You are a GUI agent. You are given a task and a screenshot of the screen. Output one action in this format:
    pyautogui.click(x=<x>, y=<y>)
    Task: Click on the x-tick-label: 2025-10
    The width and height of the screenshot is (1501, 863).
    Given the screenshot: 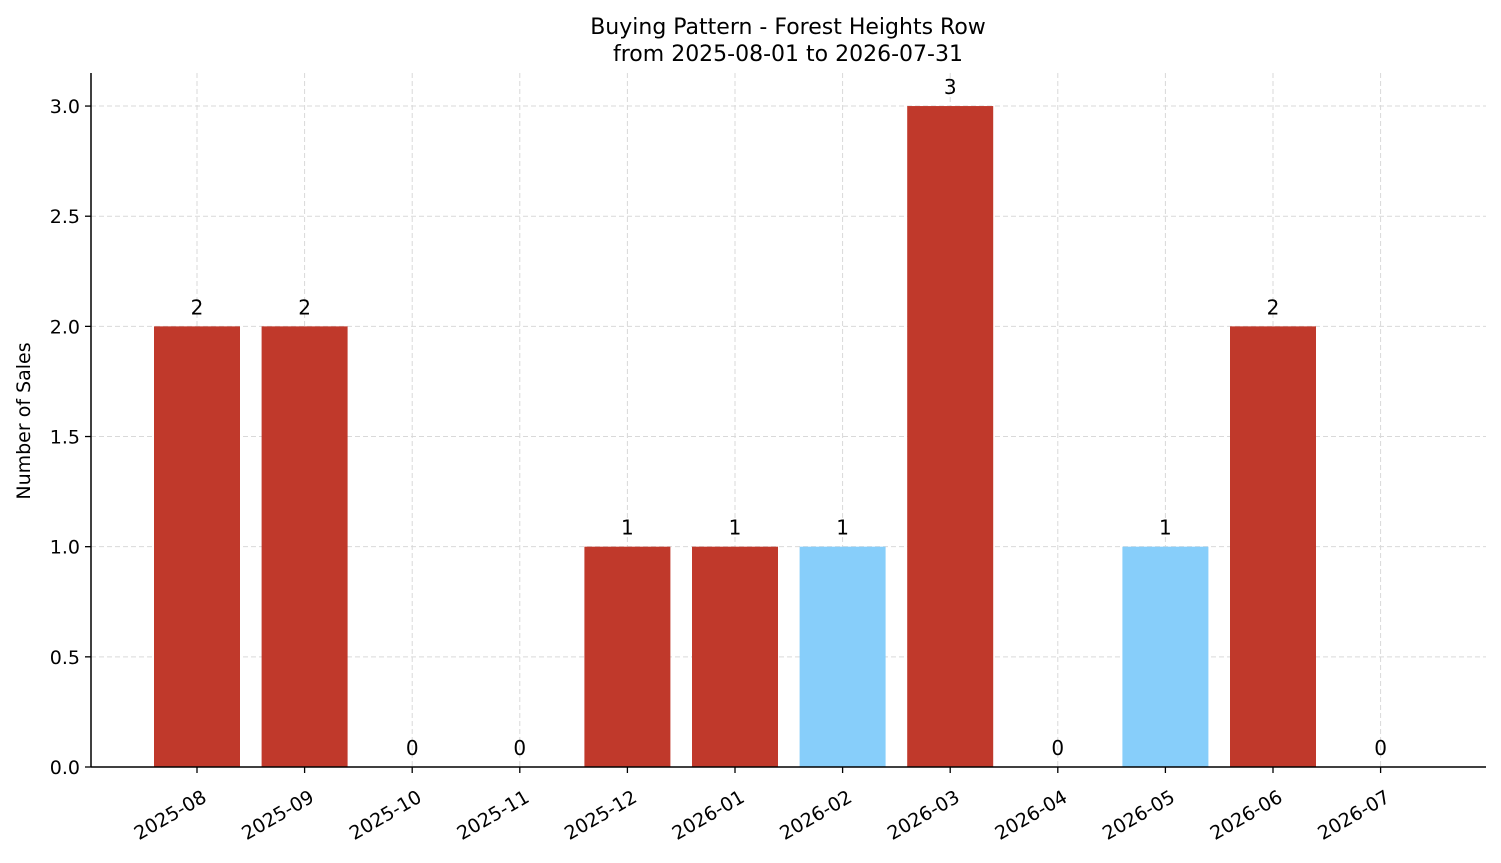 What is the action you would take?
    pyautogui.click(x=386, y=815)
    